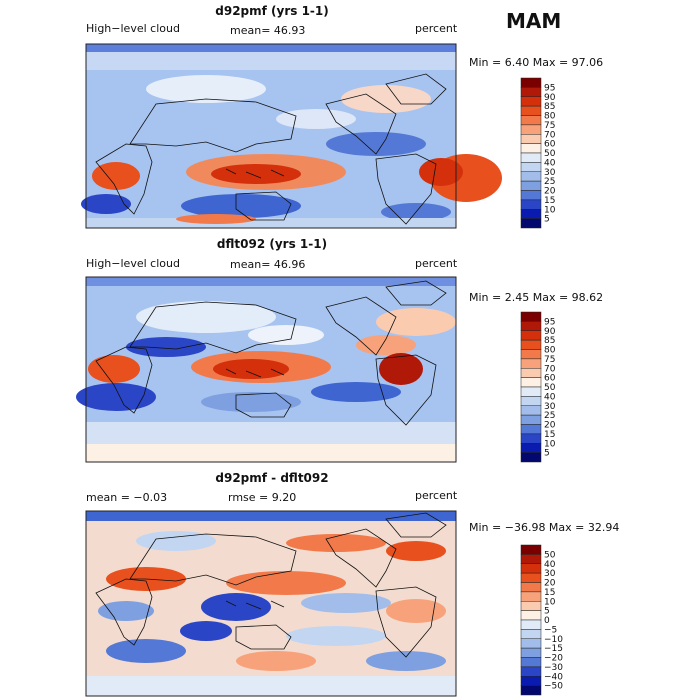 This screenshot has width=700, height=700. What do you see at coordinates (536, 62) in the screenshot?
I see `panel-1-minmax: Min = 6.40 Max = 97.06` at bounding box center [536, 62].